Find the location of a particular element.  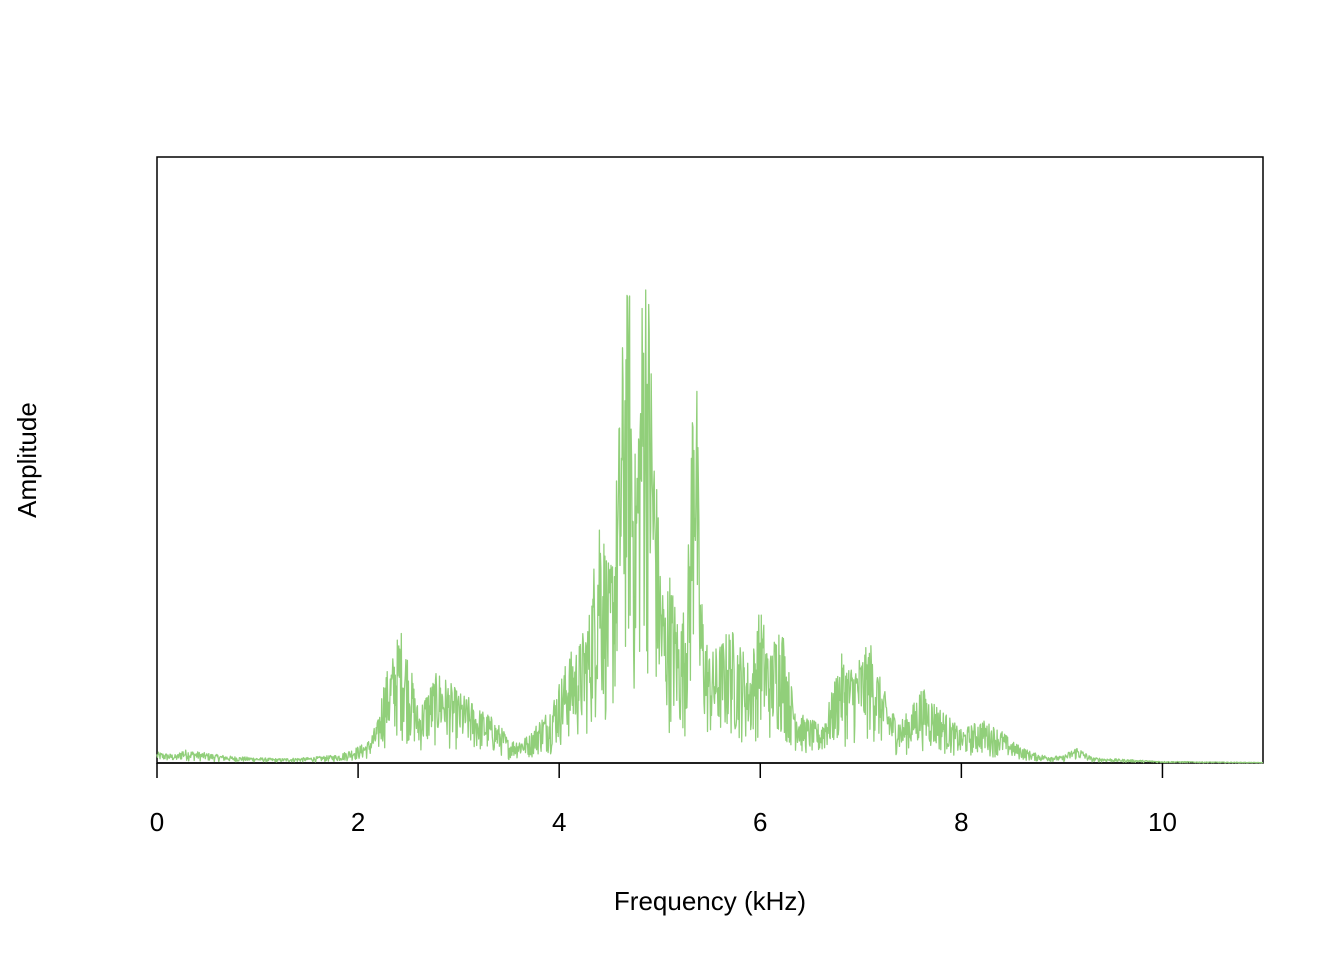

x-axis-label: Frequency (kHz) is located at coordinates (710, 901).